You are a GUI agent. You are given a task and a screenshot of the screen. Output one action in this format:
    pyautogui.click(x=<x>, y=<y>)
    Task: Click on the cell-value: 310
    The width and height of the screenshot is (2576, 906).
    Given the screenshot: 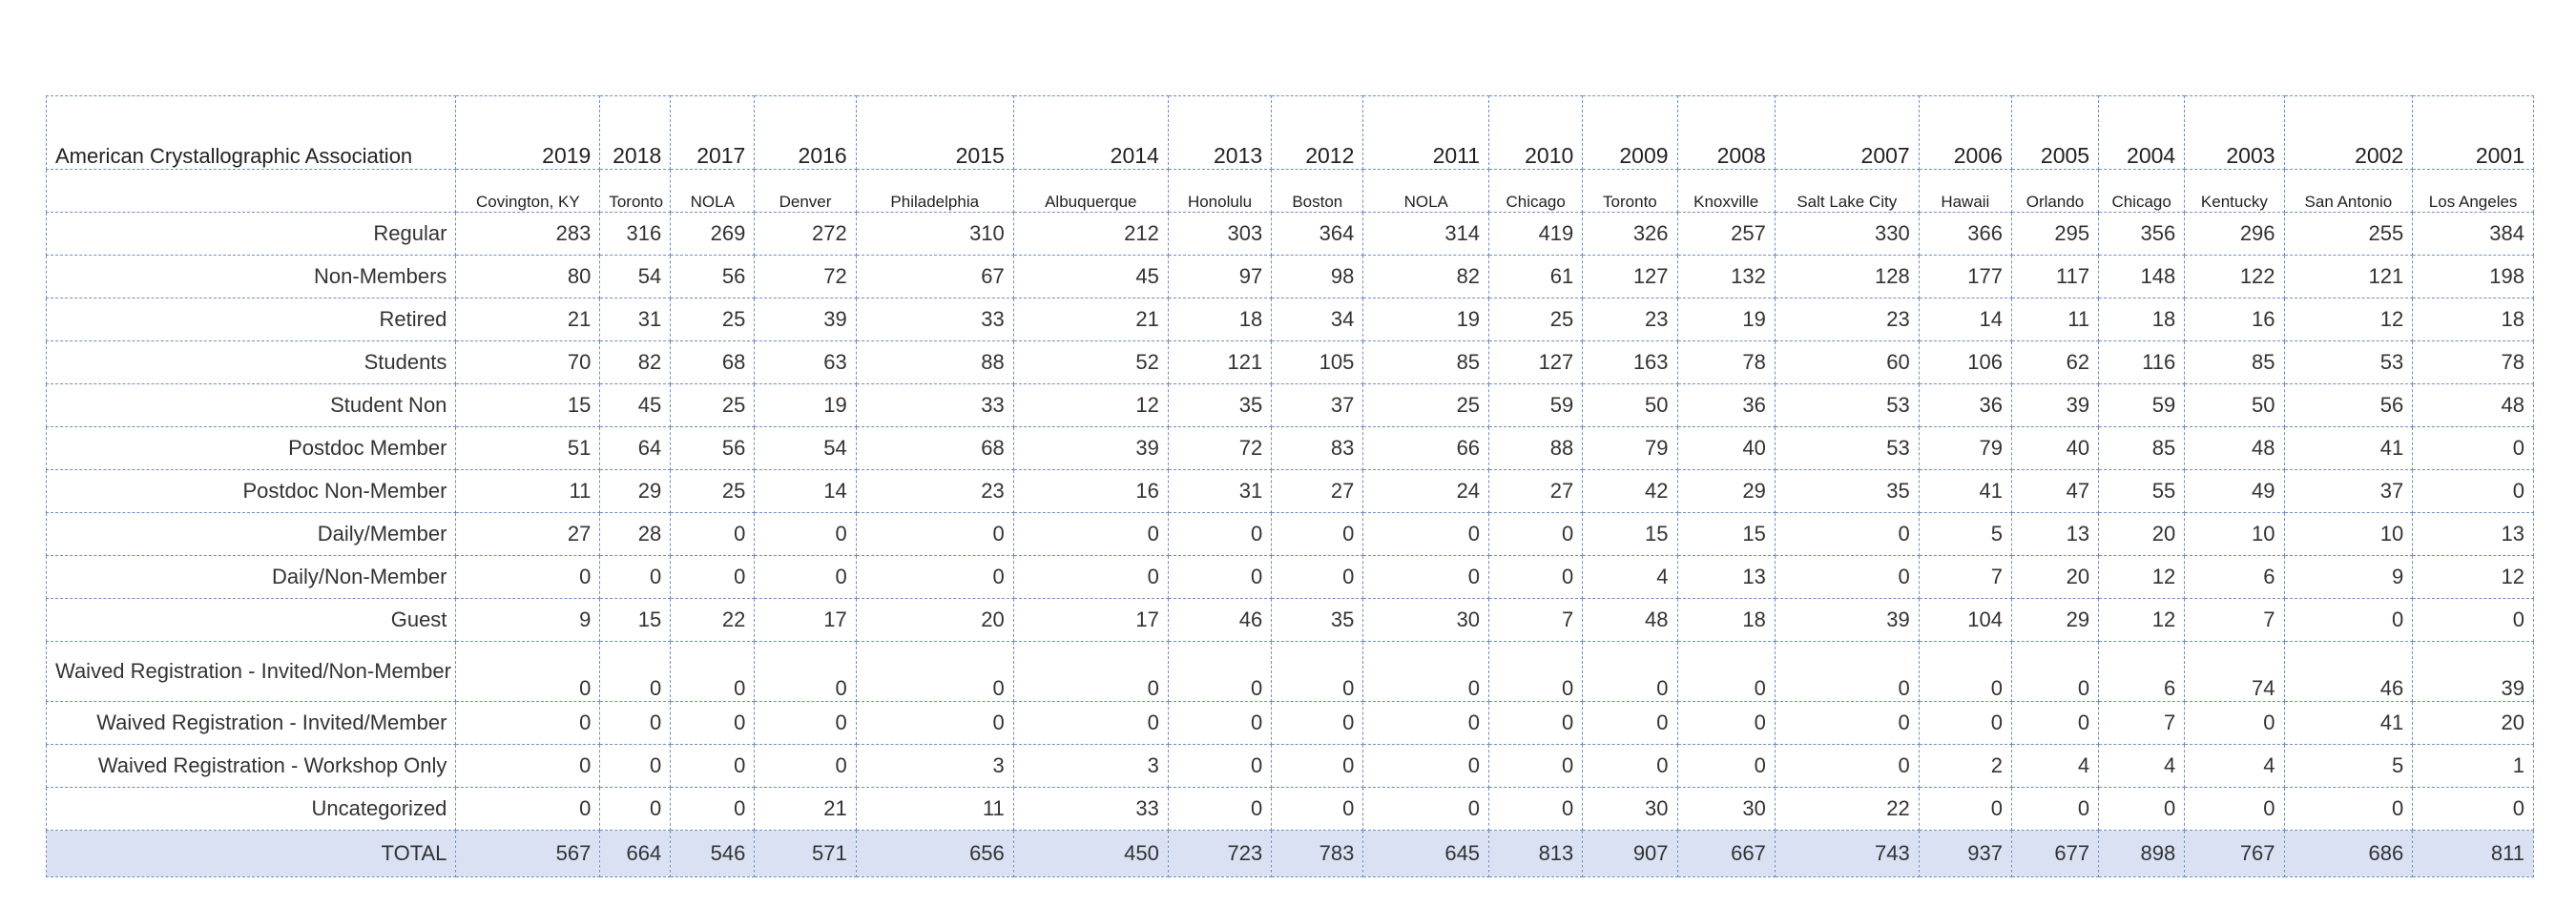 What is the action you would take?
    pyautogui.click(x=934, y=234)
    